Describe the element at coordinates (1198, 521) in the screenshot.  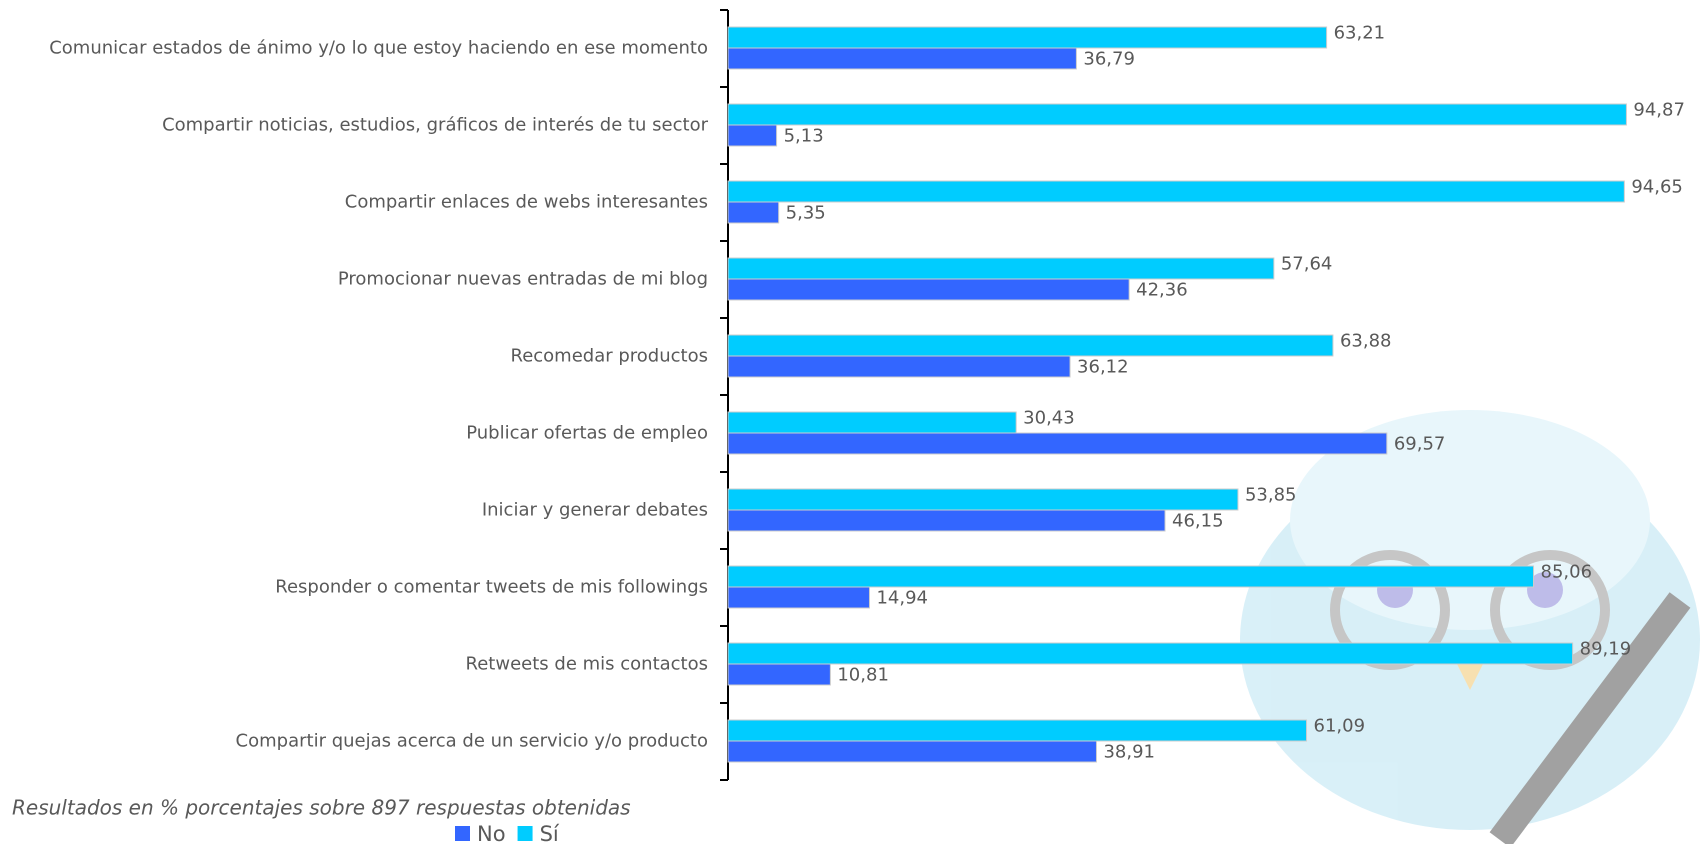
I see `value-label: 46,15` at that location.